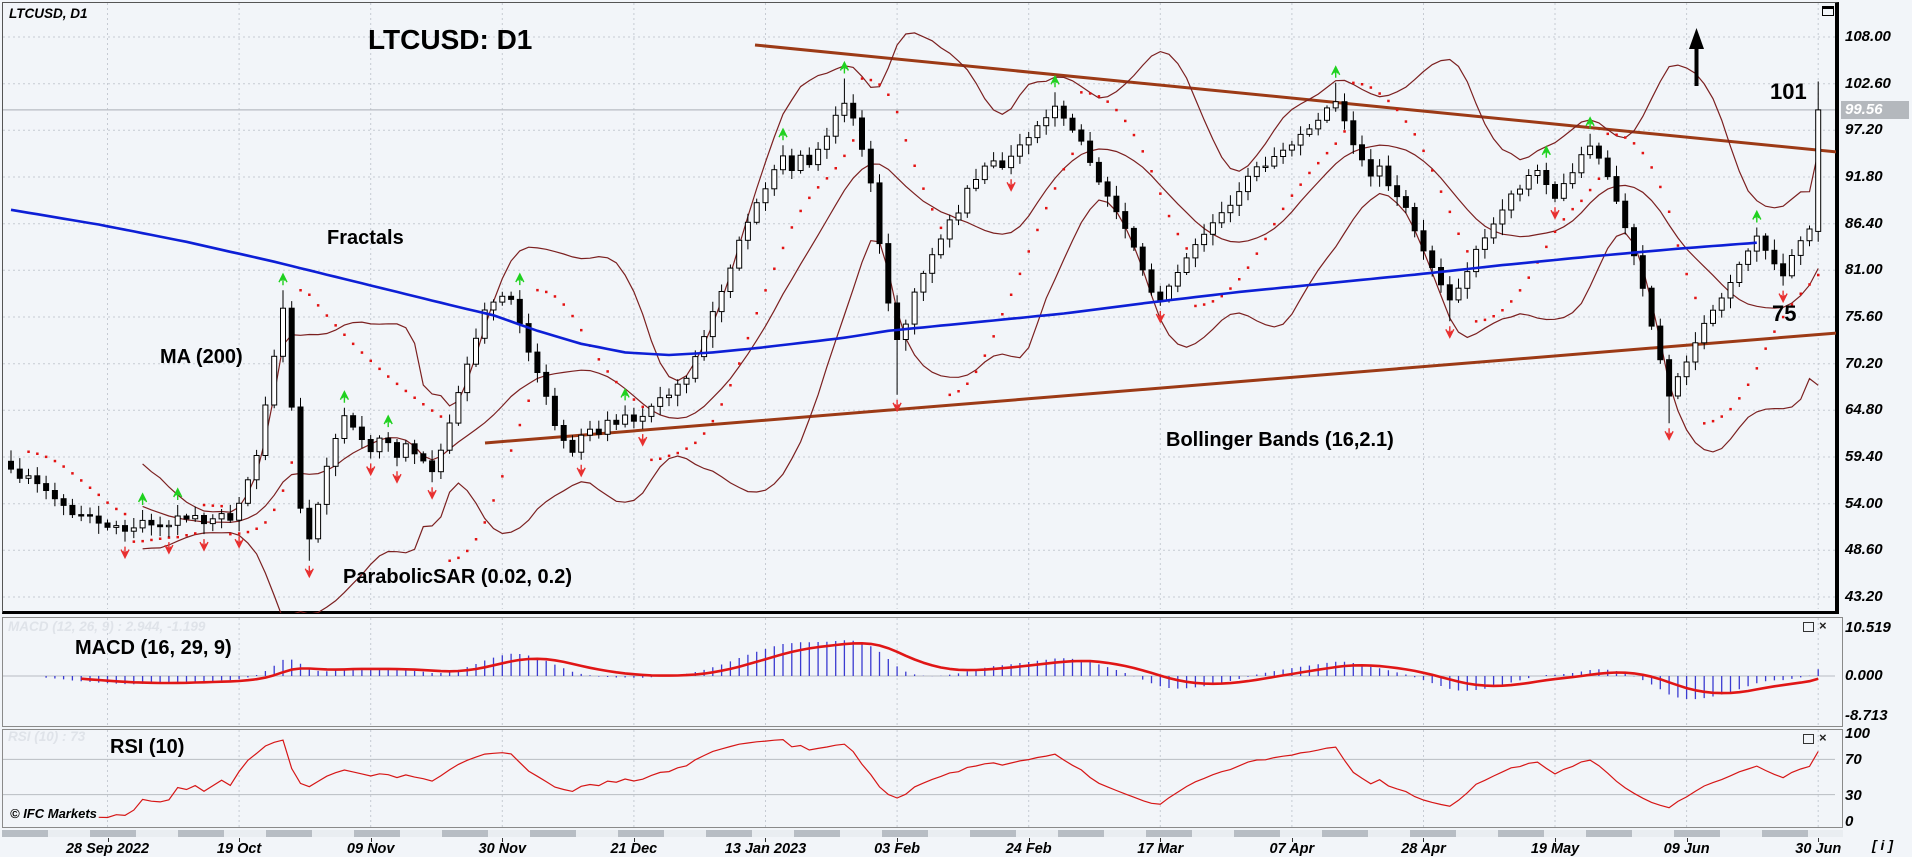 This screenshot has width=1912, height=857. What do you see at coordinates (107, 849) in the screenshot?
I see `date-tick-label: 28 Sep 2022` at bounding box center [107, 849].